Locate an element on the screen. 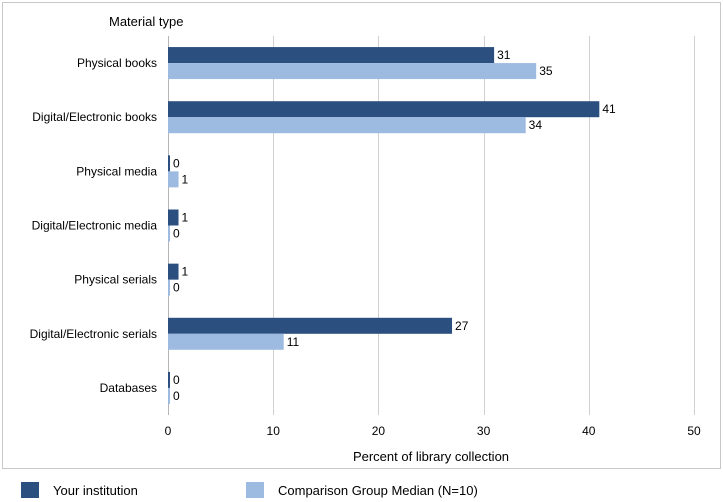  category-label: Digital/Electronic media is located at coordinates (95, 226).